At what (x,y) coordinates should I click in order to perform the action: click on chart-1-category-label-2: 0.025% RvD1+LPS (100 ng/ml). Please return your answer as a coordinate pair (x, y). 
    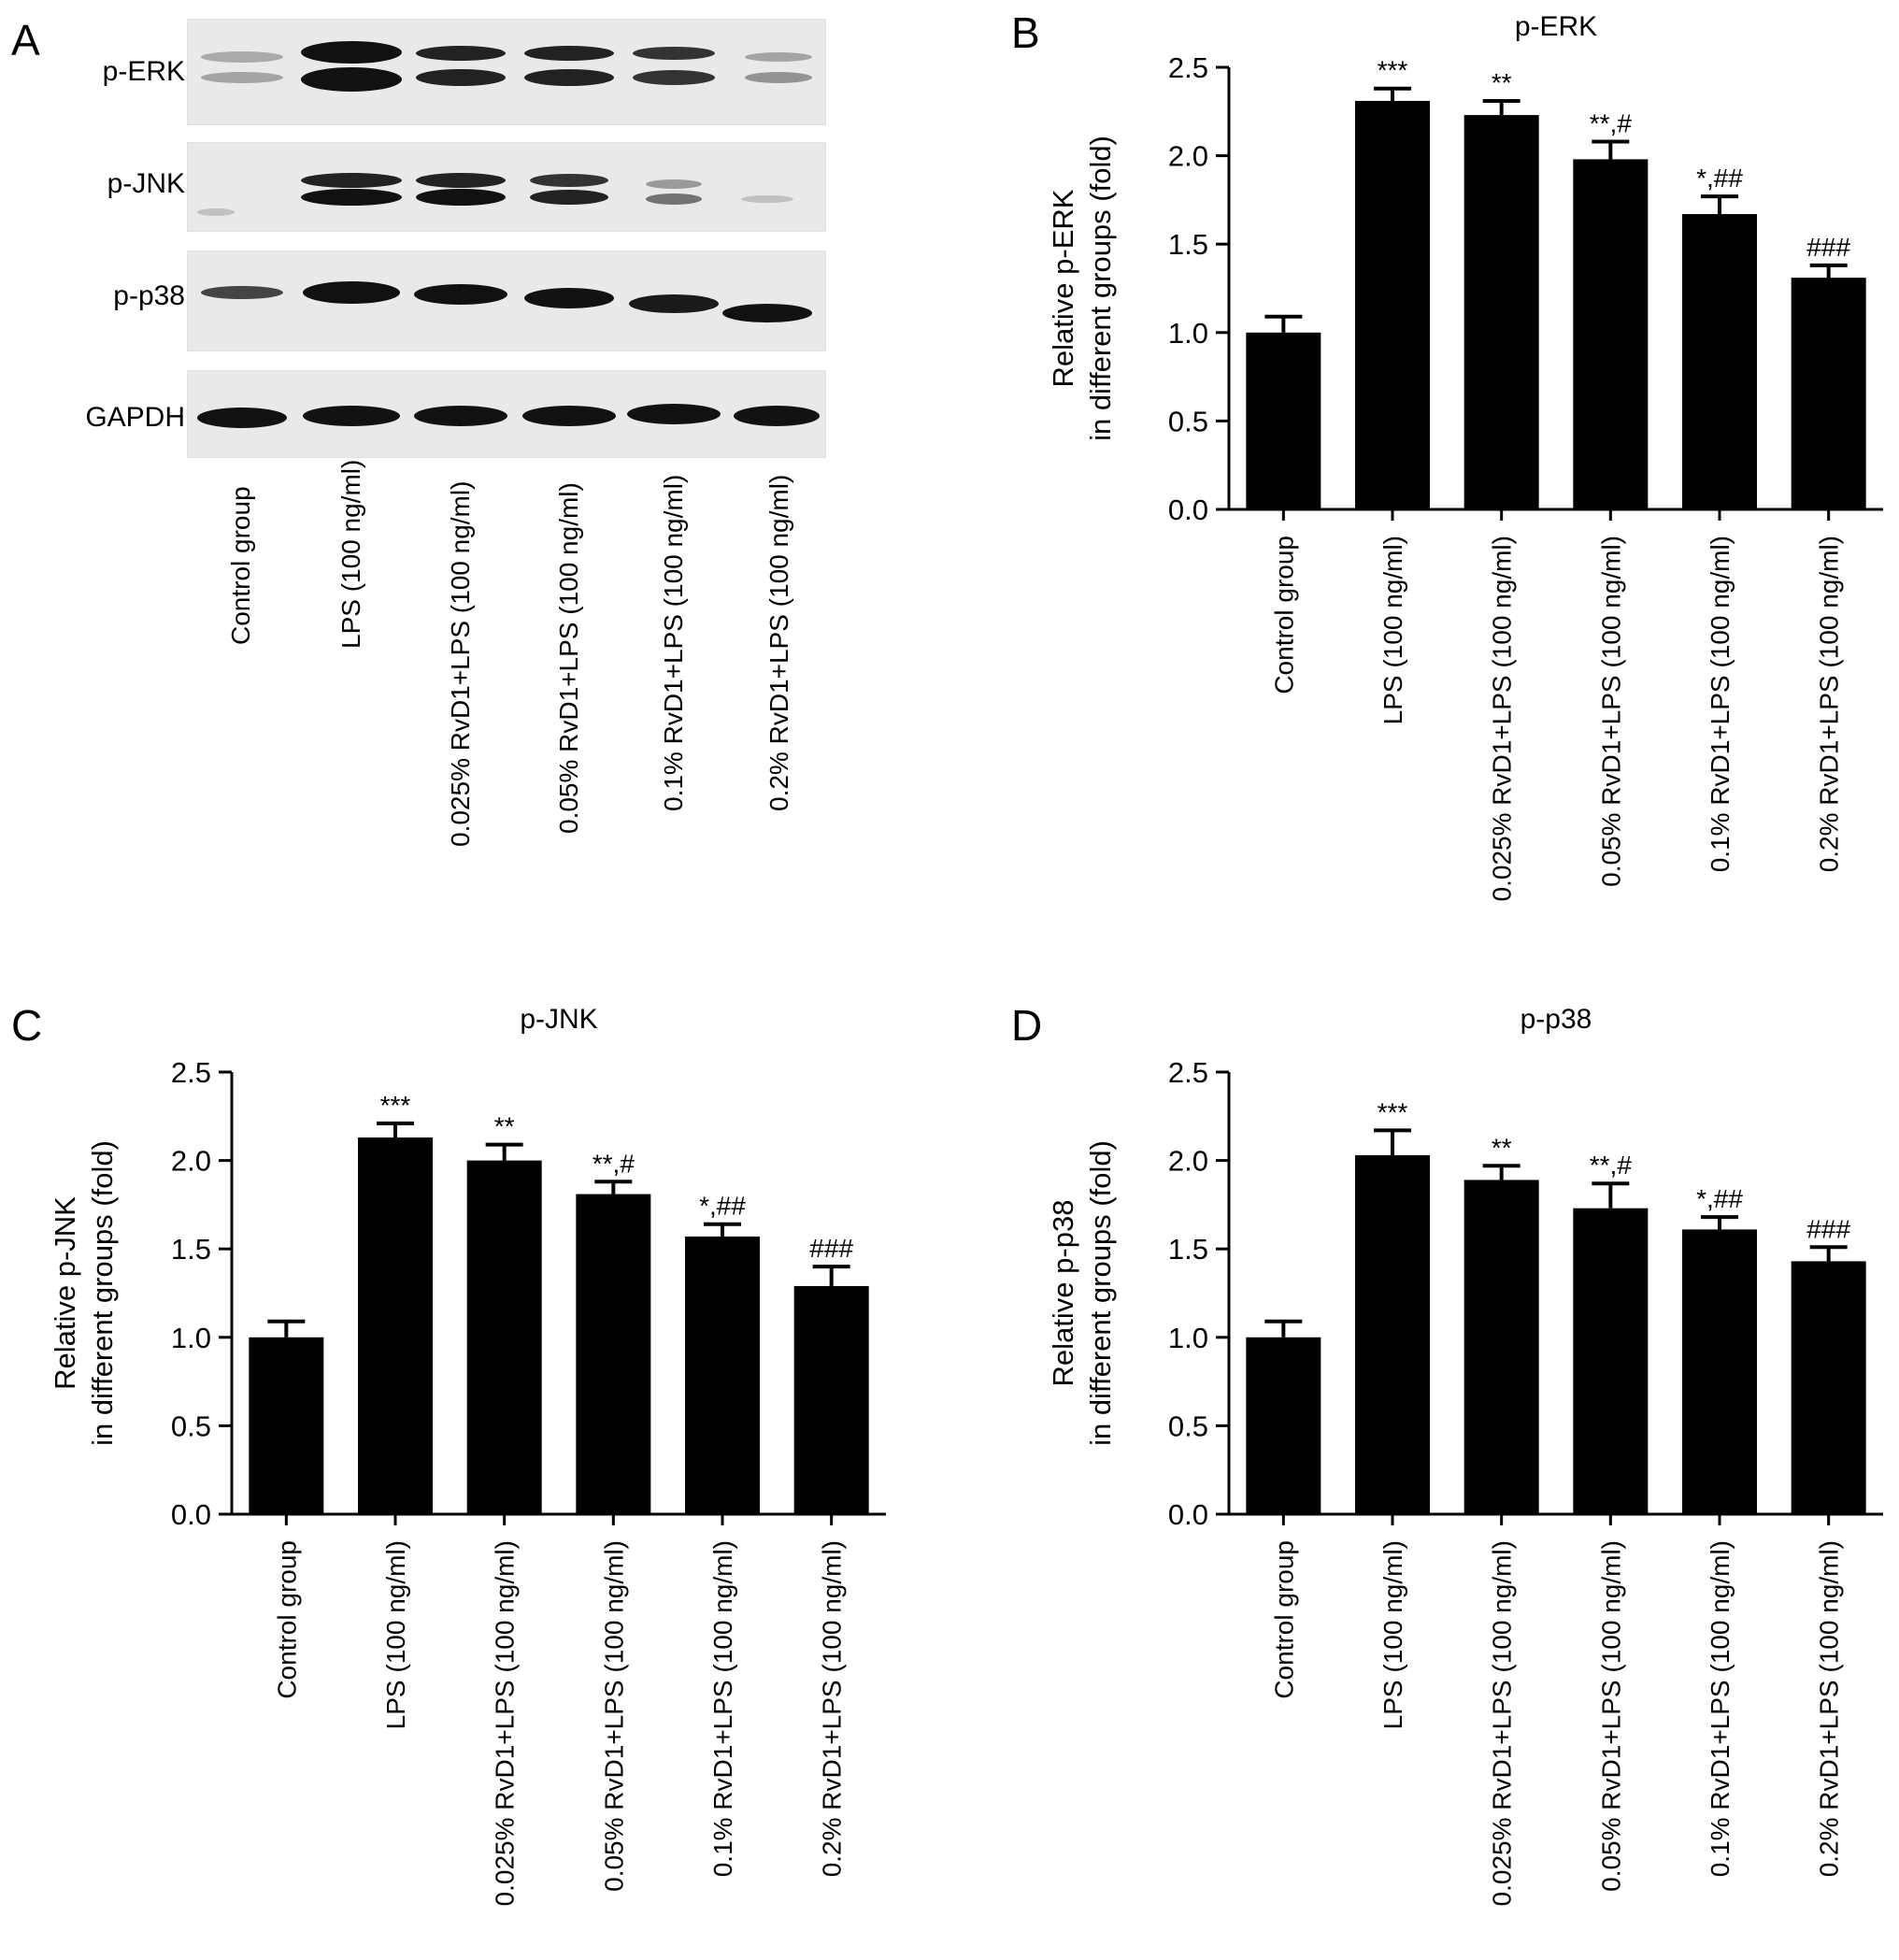
    Looking at the image, I should click on (505, 1723).